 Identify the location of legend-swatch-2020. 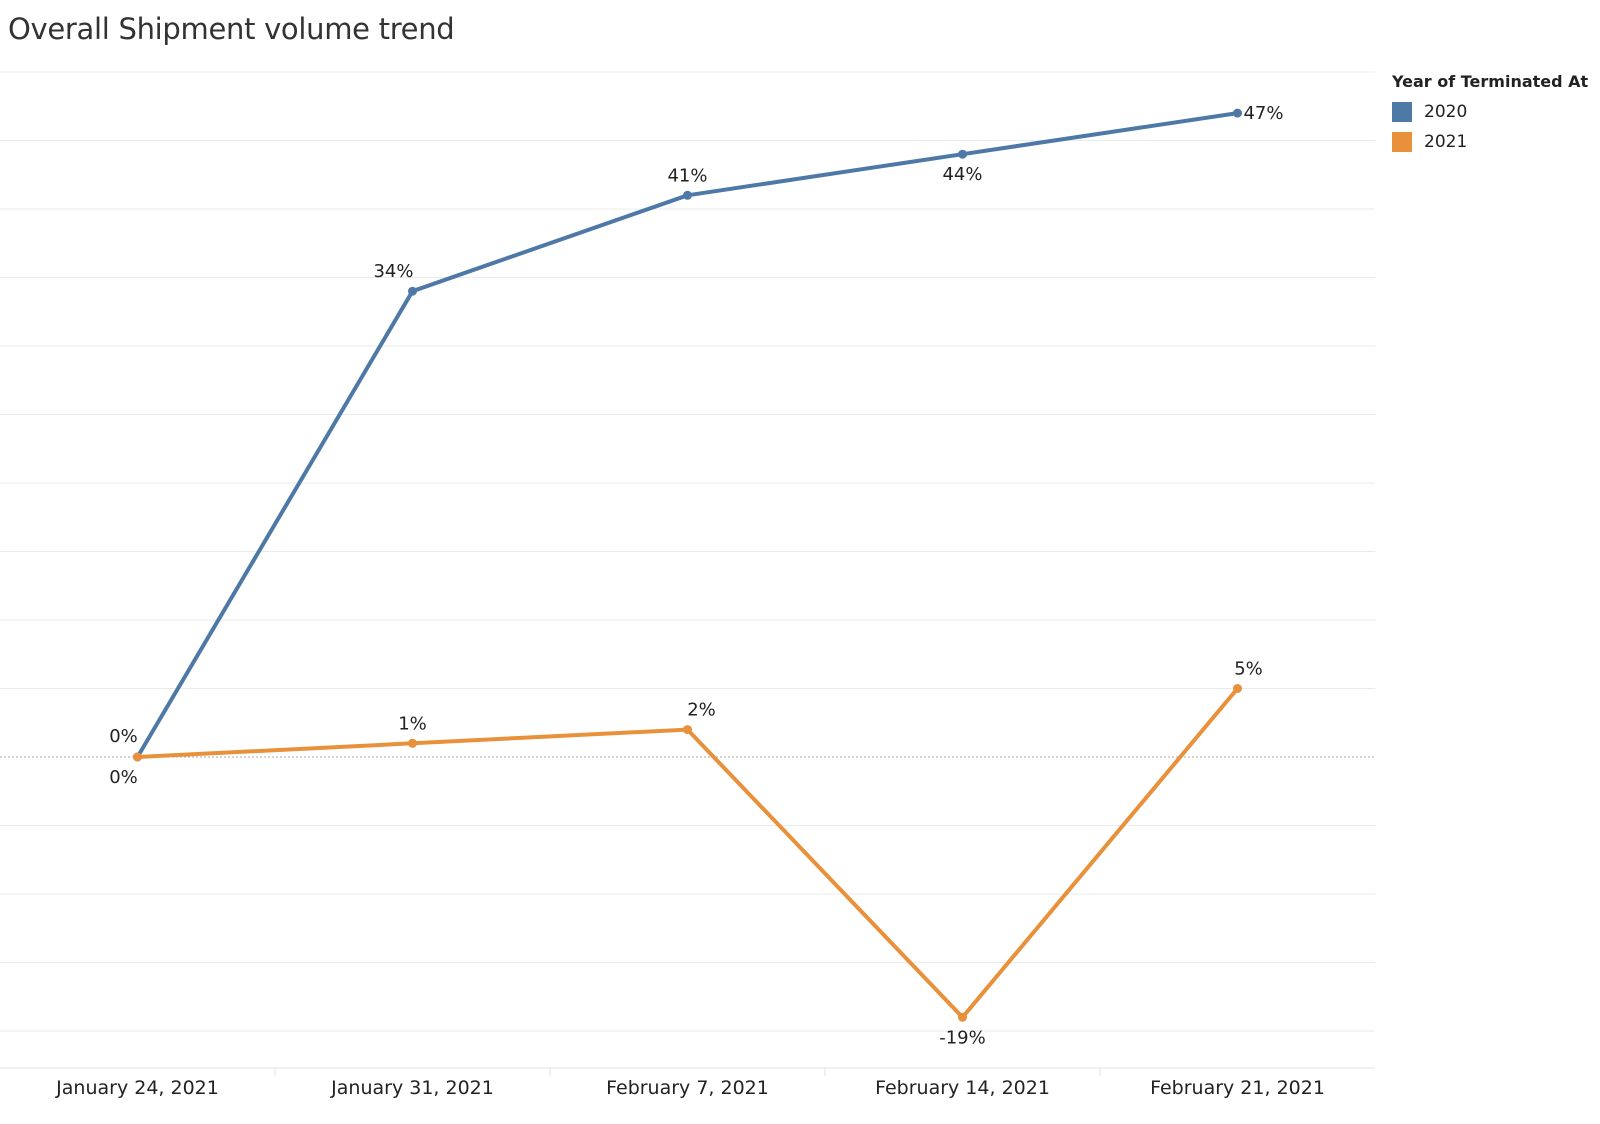
(1402, 112).